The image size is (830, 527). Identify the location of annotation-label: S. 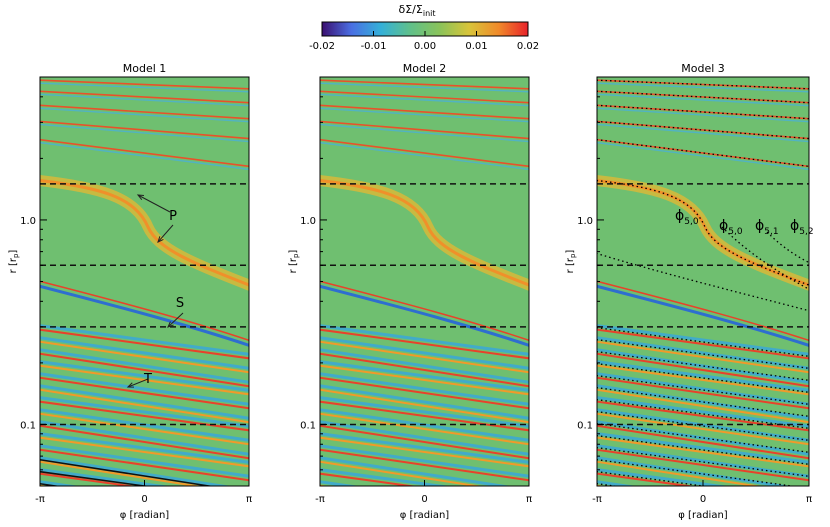
(180, 303).